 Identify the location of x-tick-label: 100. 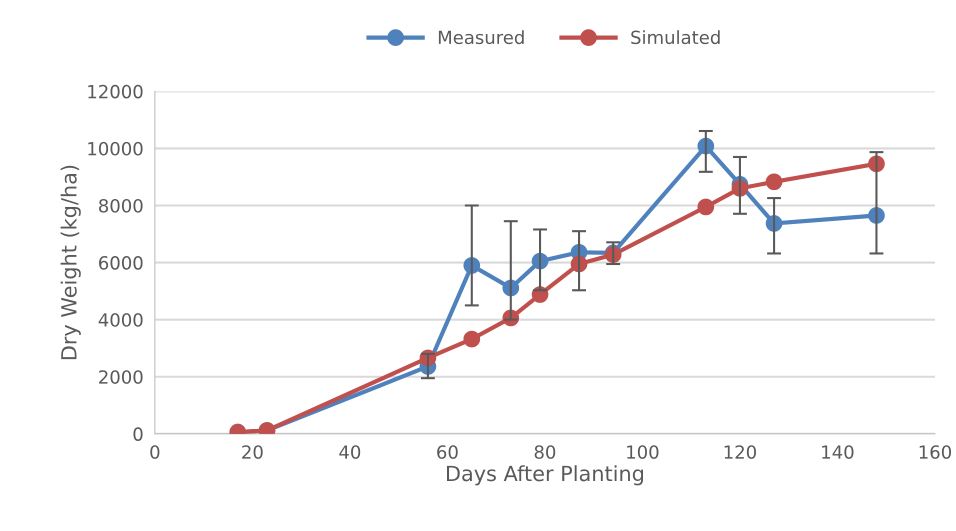
(642, 452).